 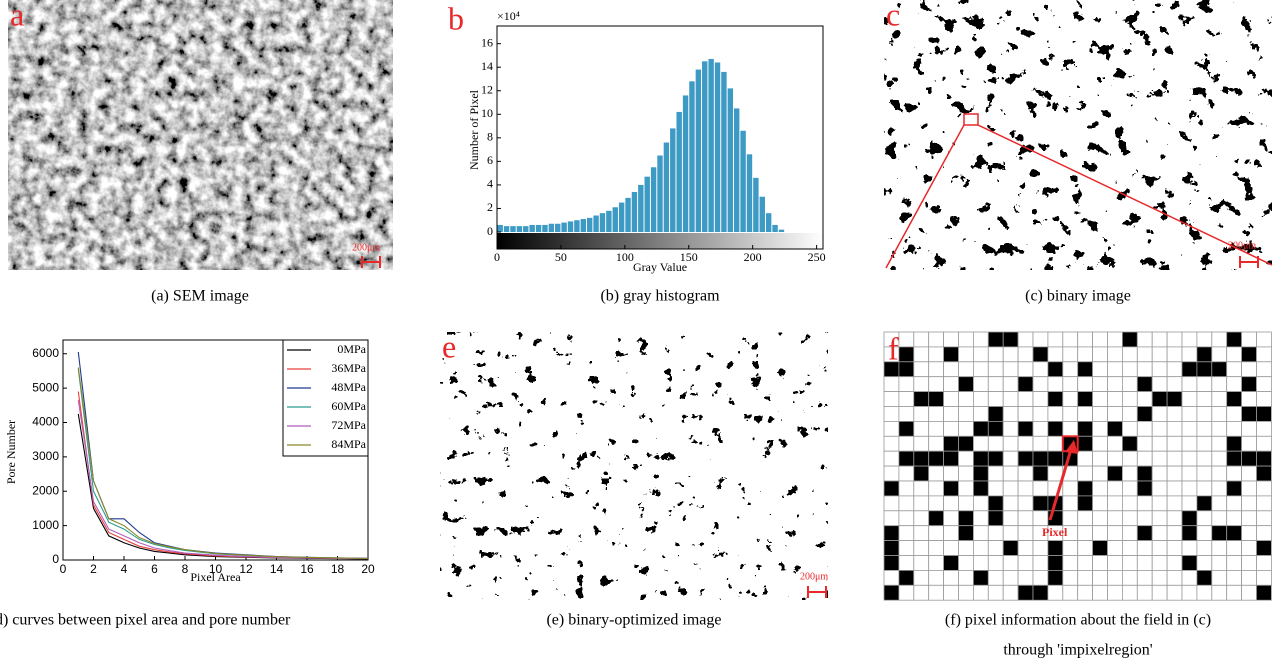 What do you see at coordinates (814, 576) in the screenshot?
I see `scale-label: 200μm` at bounding box center [814, 576].